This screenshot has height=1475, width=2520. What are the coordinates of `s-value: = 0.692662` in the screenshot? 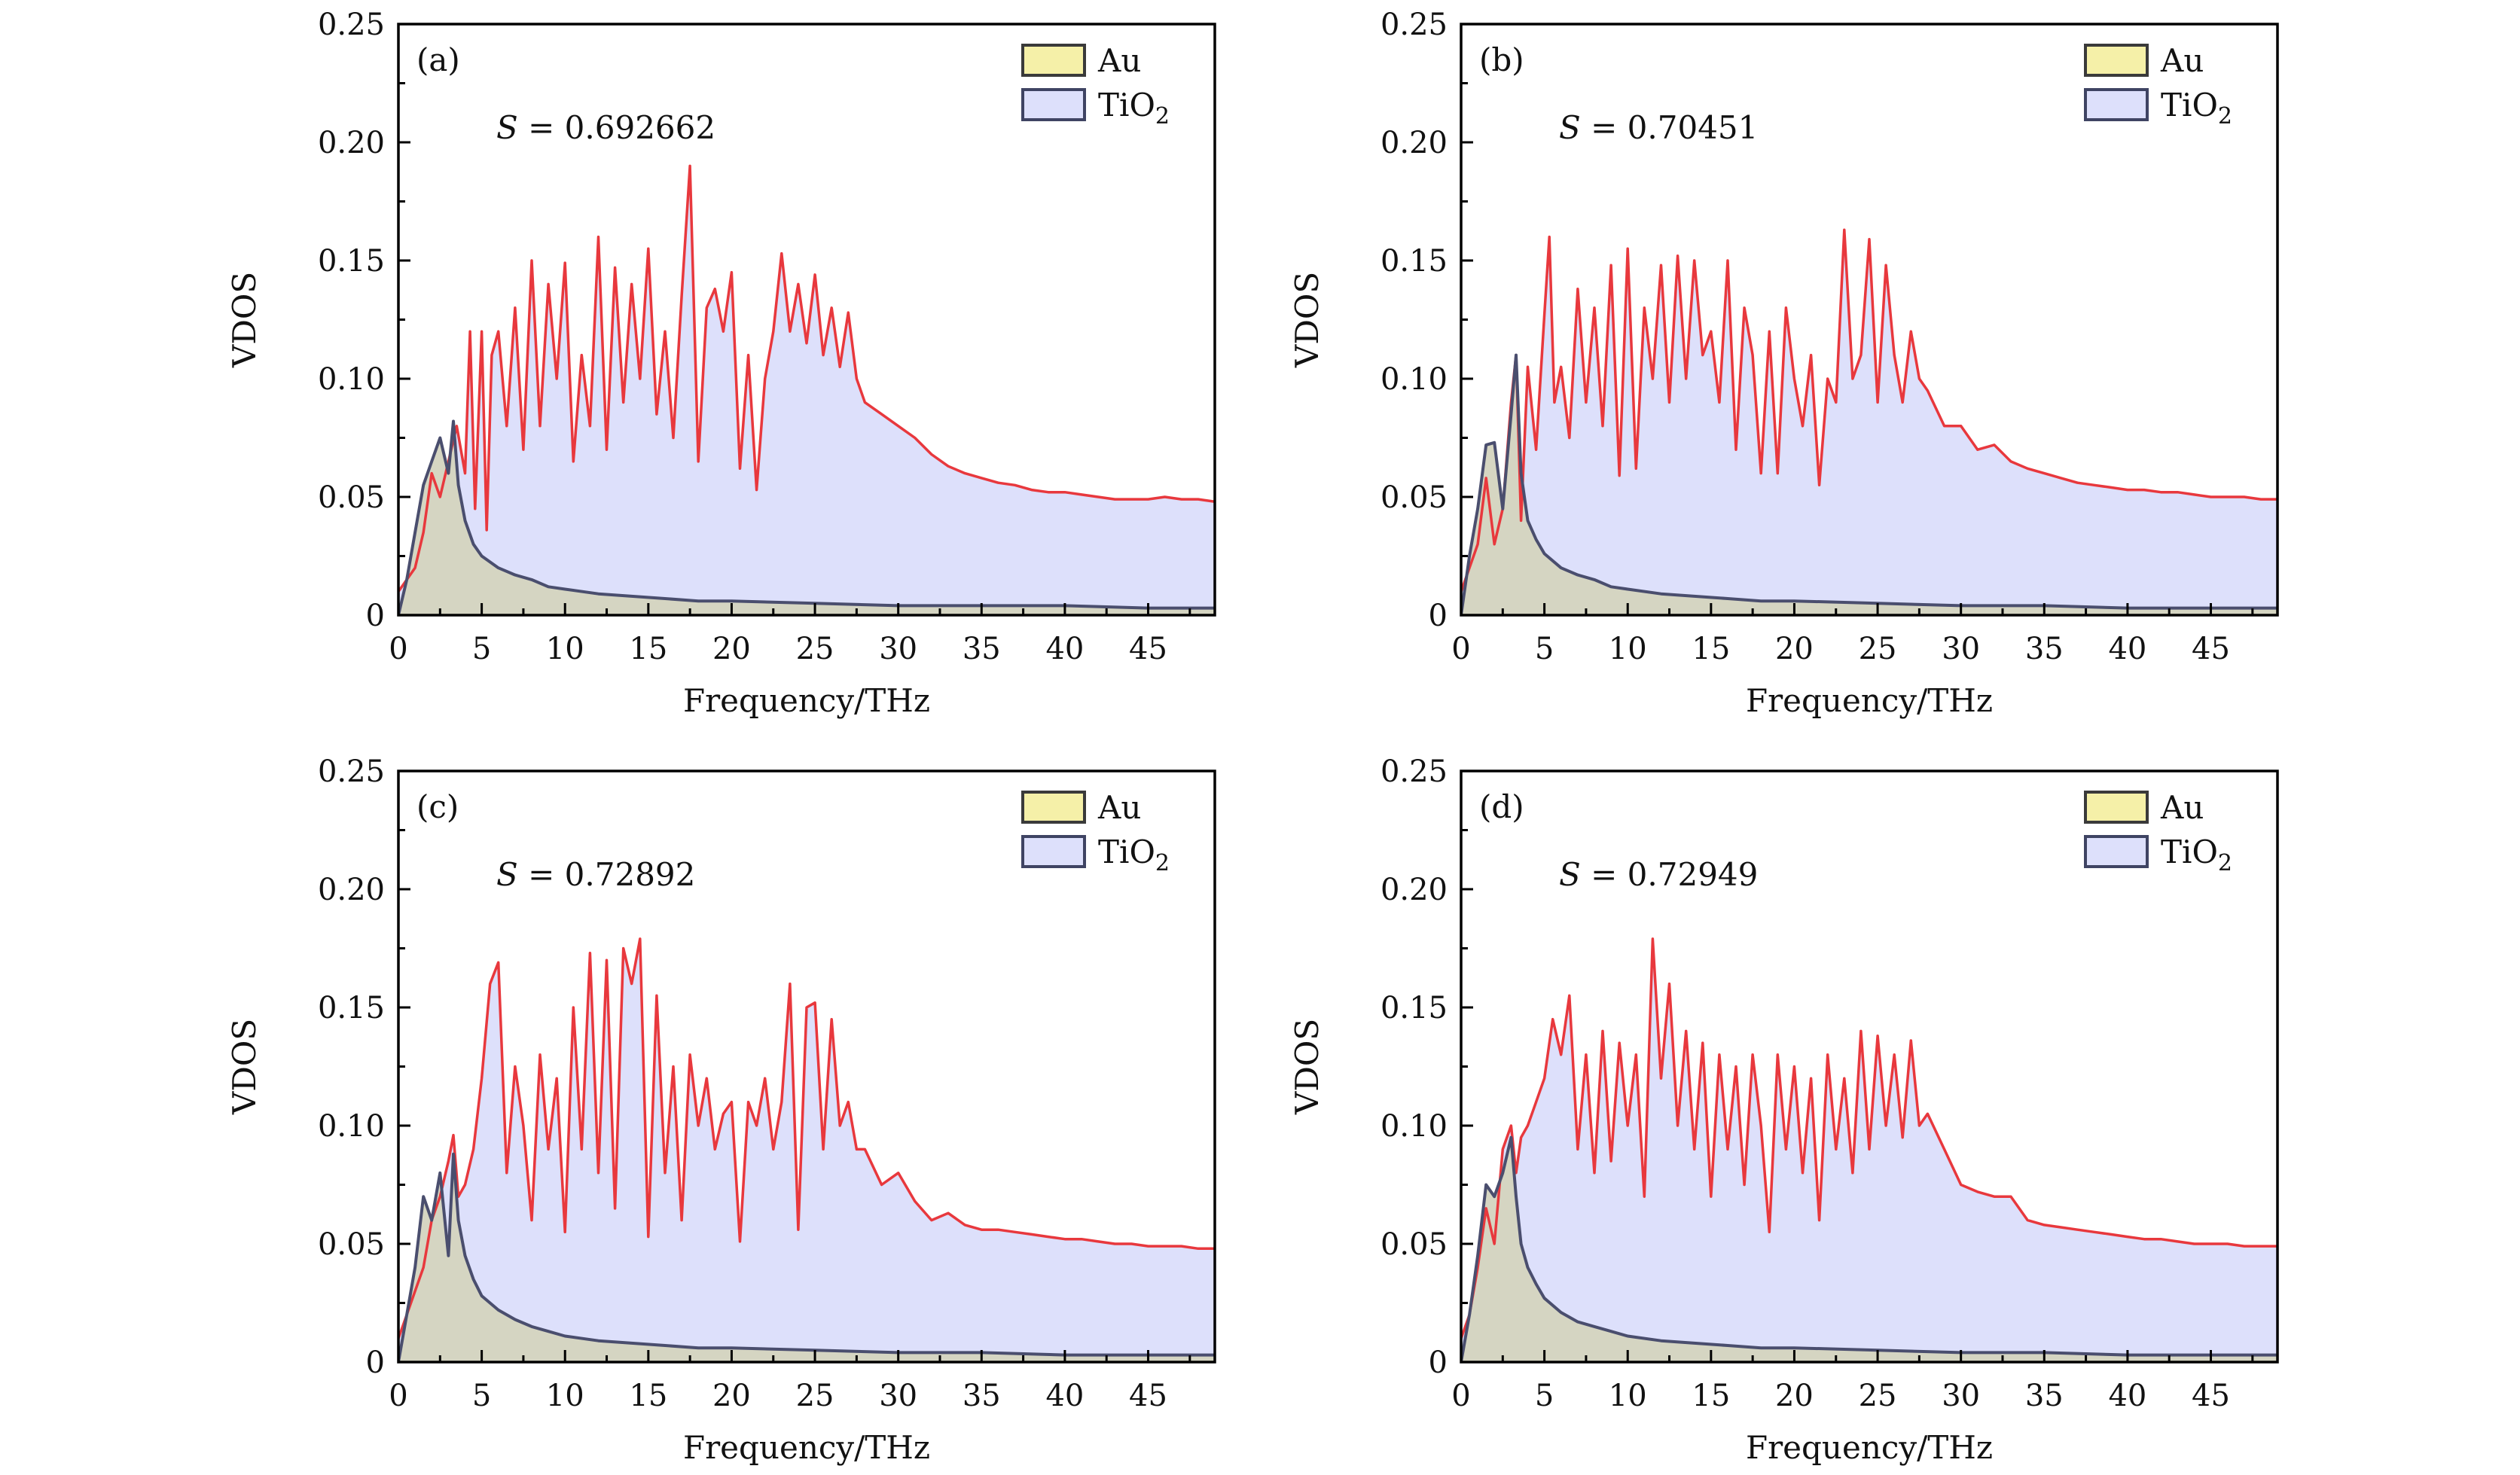 It's located at (616, 127).